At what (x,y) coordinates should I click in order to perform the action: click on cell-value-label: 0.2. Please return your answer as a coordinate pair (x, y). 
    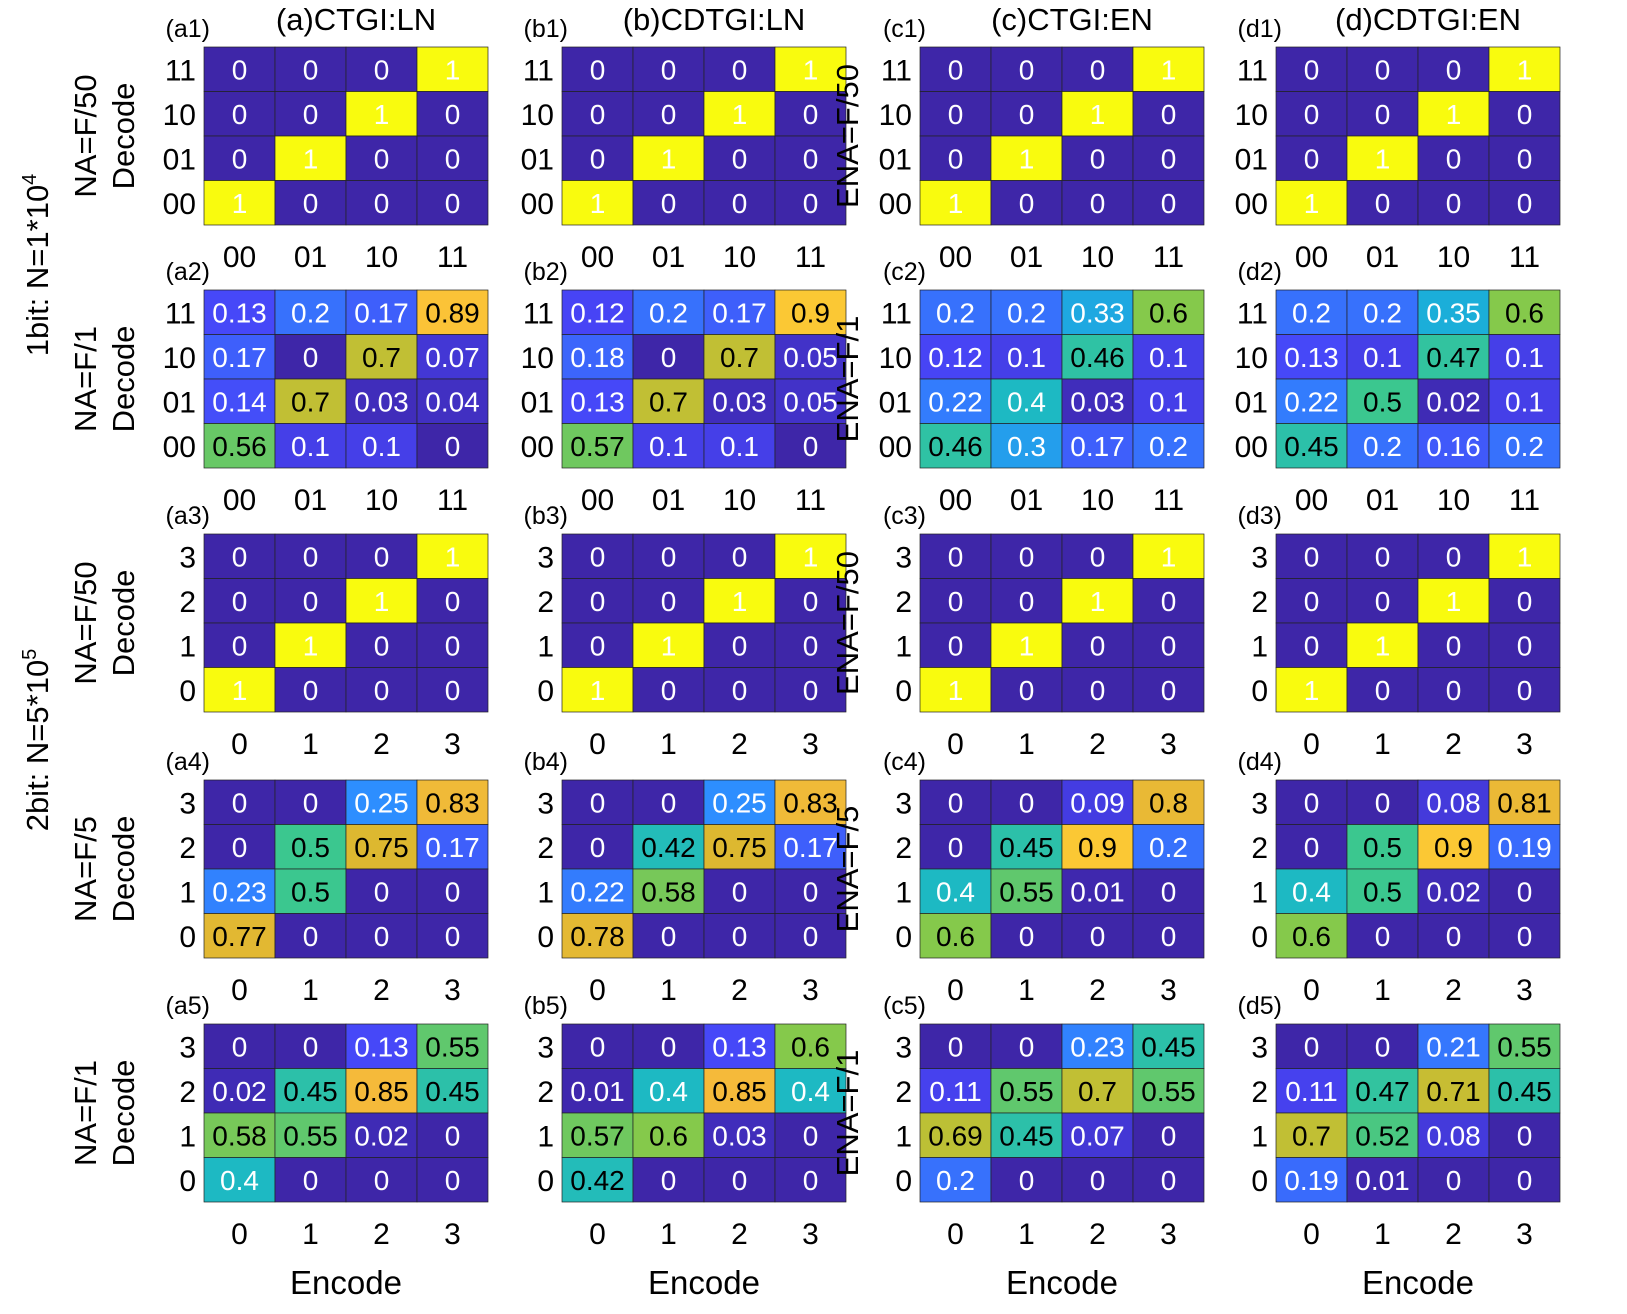
    Looking at the image, I should click on (1168, 446).